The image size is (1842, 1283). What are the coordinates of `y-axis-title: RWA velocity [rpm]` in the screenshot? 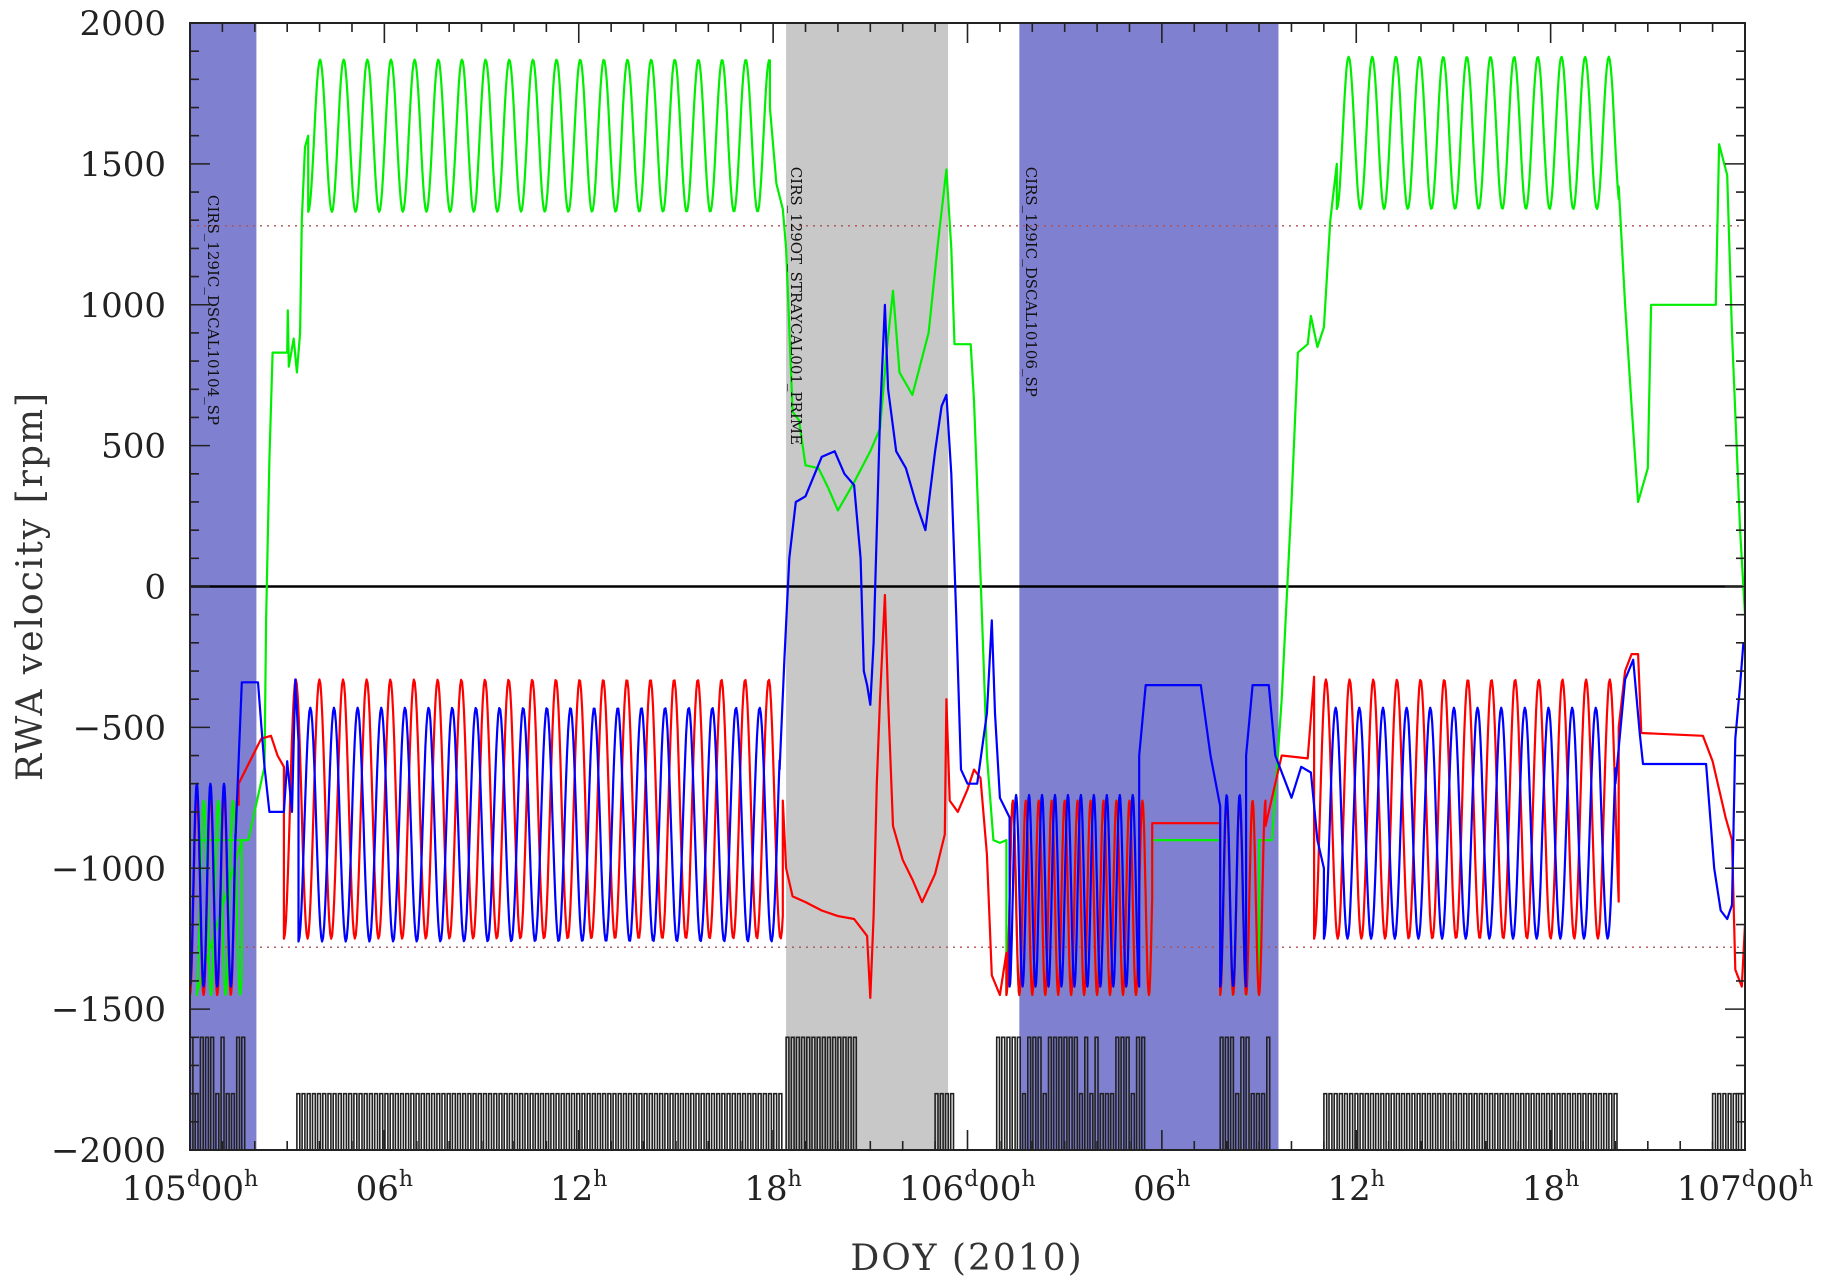 It's located at (30, 586).